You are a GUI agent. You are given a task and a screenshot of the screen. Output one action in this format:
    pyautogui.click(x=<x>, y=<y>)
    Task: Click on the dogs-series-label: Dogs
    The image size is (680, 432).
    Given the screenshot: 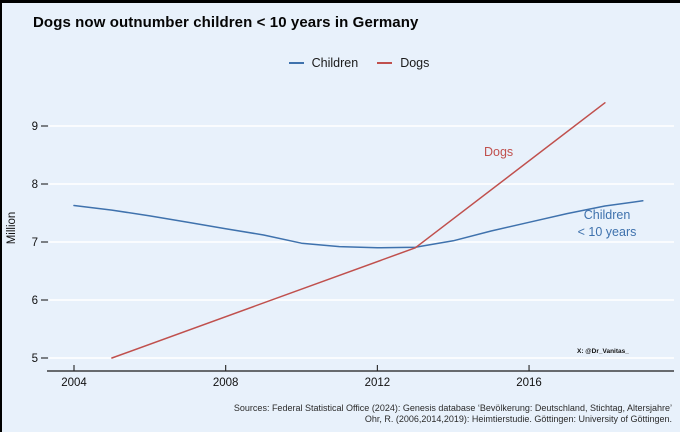 What is the action you would take?
    pyautogui.click(x=499, y=152)
    